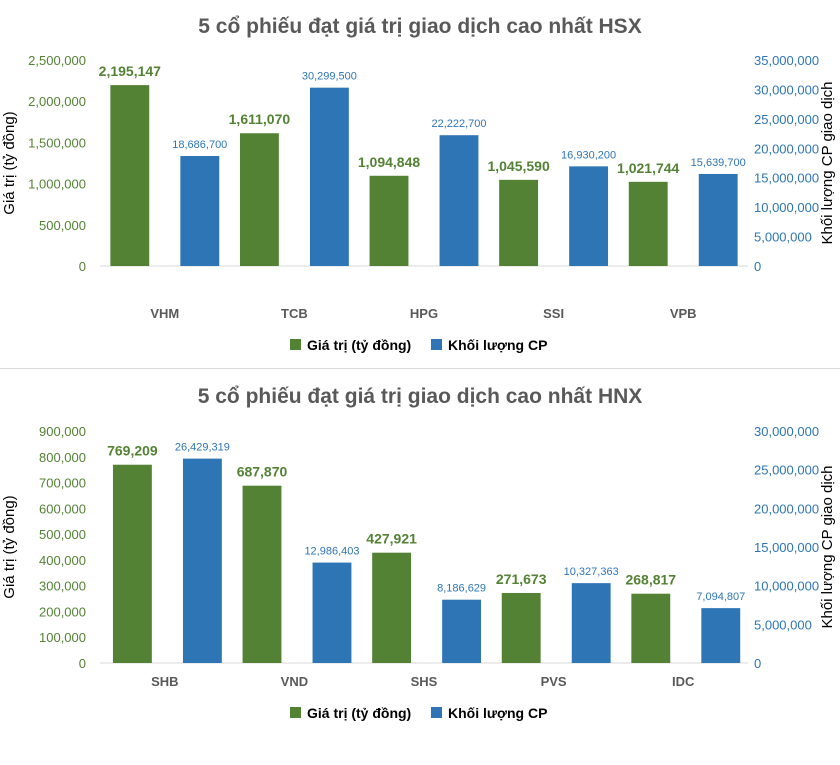  What do you see at coordinates (331, 552) in the screenshot?
I see `data-label-volume: 12,986,403` at bounding box center [331, 552].